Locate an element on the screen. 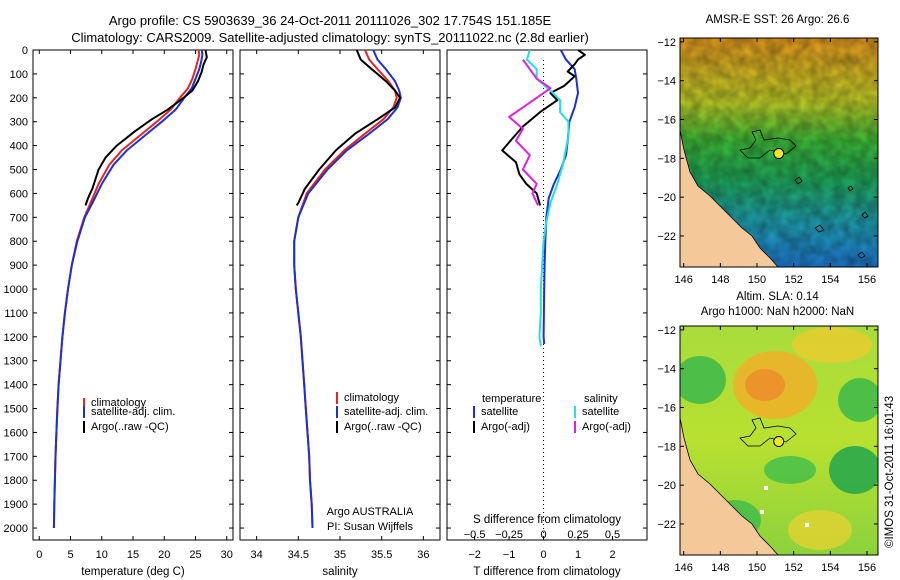  depth-tick-label: 200 is located at coordinates (19, 99).